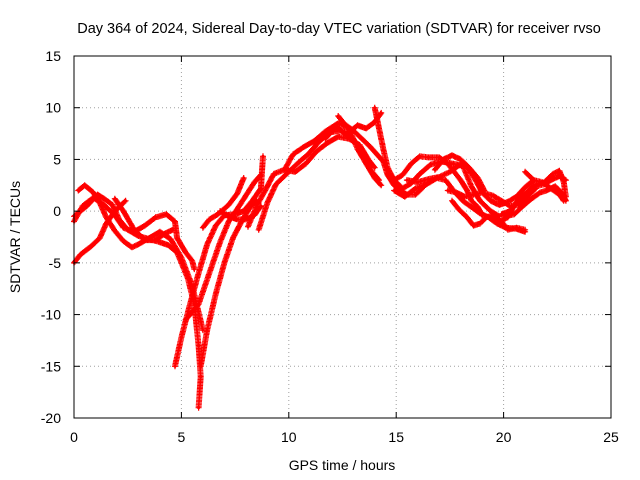 This screenshot has width=640, height=480. What do you see at coordinates (51, 315) in the screenshot?
I see `y-tick-label: -10` at bounding box center [51, 315].